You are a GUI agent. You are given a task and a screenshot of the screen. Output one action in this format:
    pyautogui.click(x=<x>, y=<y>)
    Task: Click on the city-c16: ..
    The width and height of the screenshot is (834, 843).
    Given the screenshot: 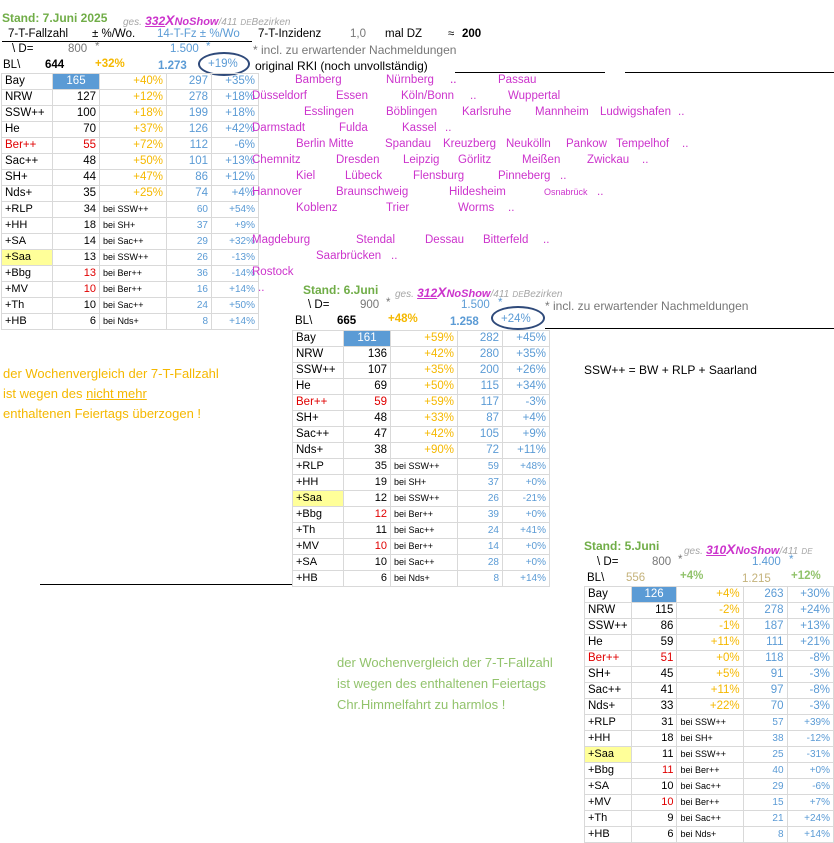 What is the action you would take?
    pyautogui.click(x=681, y=112)
    